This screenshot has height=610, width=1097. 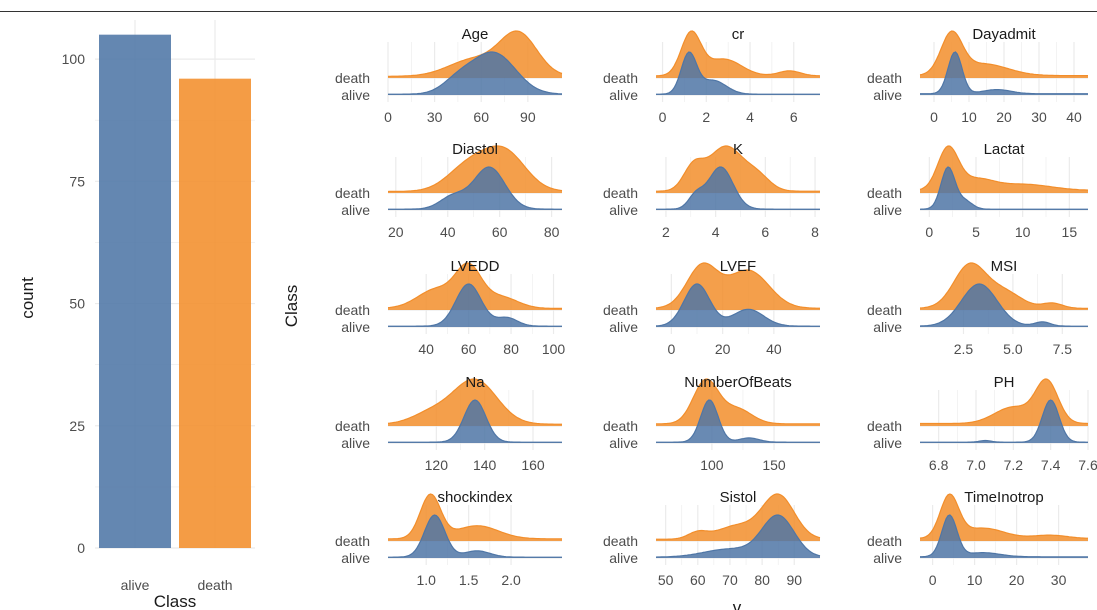 What do you see at coordinates (706, 117) in the screenshot?
I see `facet-x-tick-label: 2` at bounding box center [706, 117].